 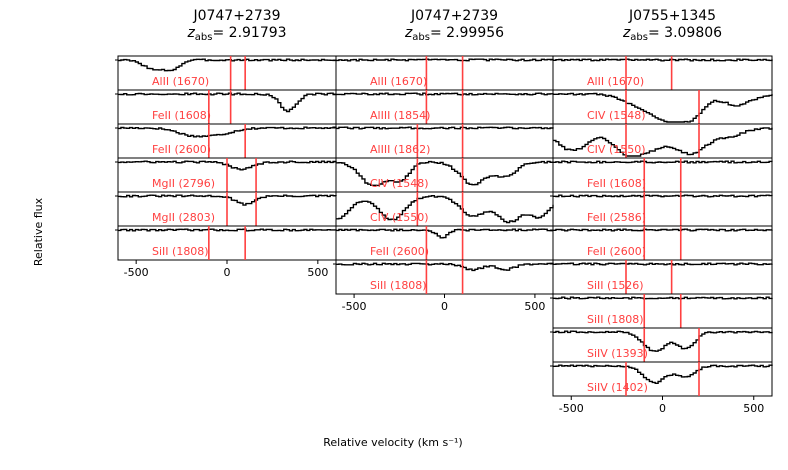 I want to click on ion-label: SiIV (1402), so click(x=617, y=387).